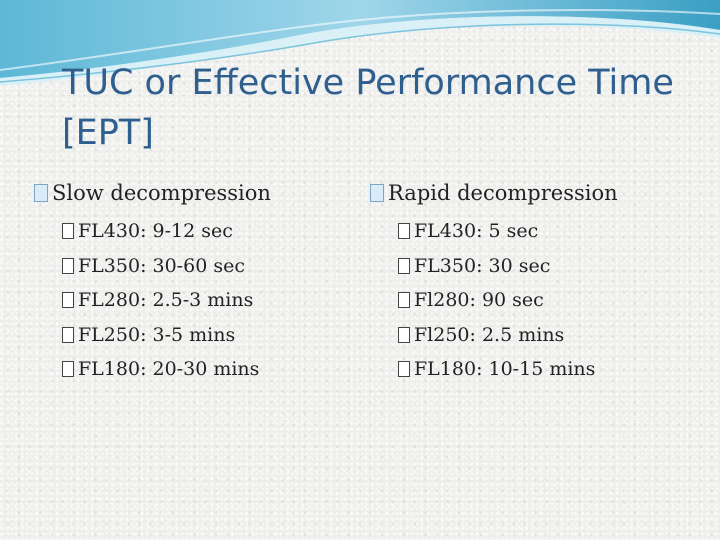  Describe the element at coordinates (368, 108) in the screenshot. I see `slide-title: TUC or Effective Performance Time [EPT]` at that location.